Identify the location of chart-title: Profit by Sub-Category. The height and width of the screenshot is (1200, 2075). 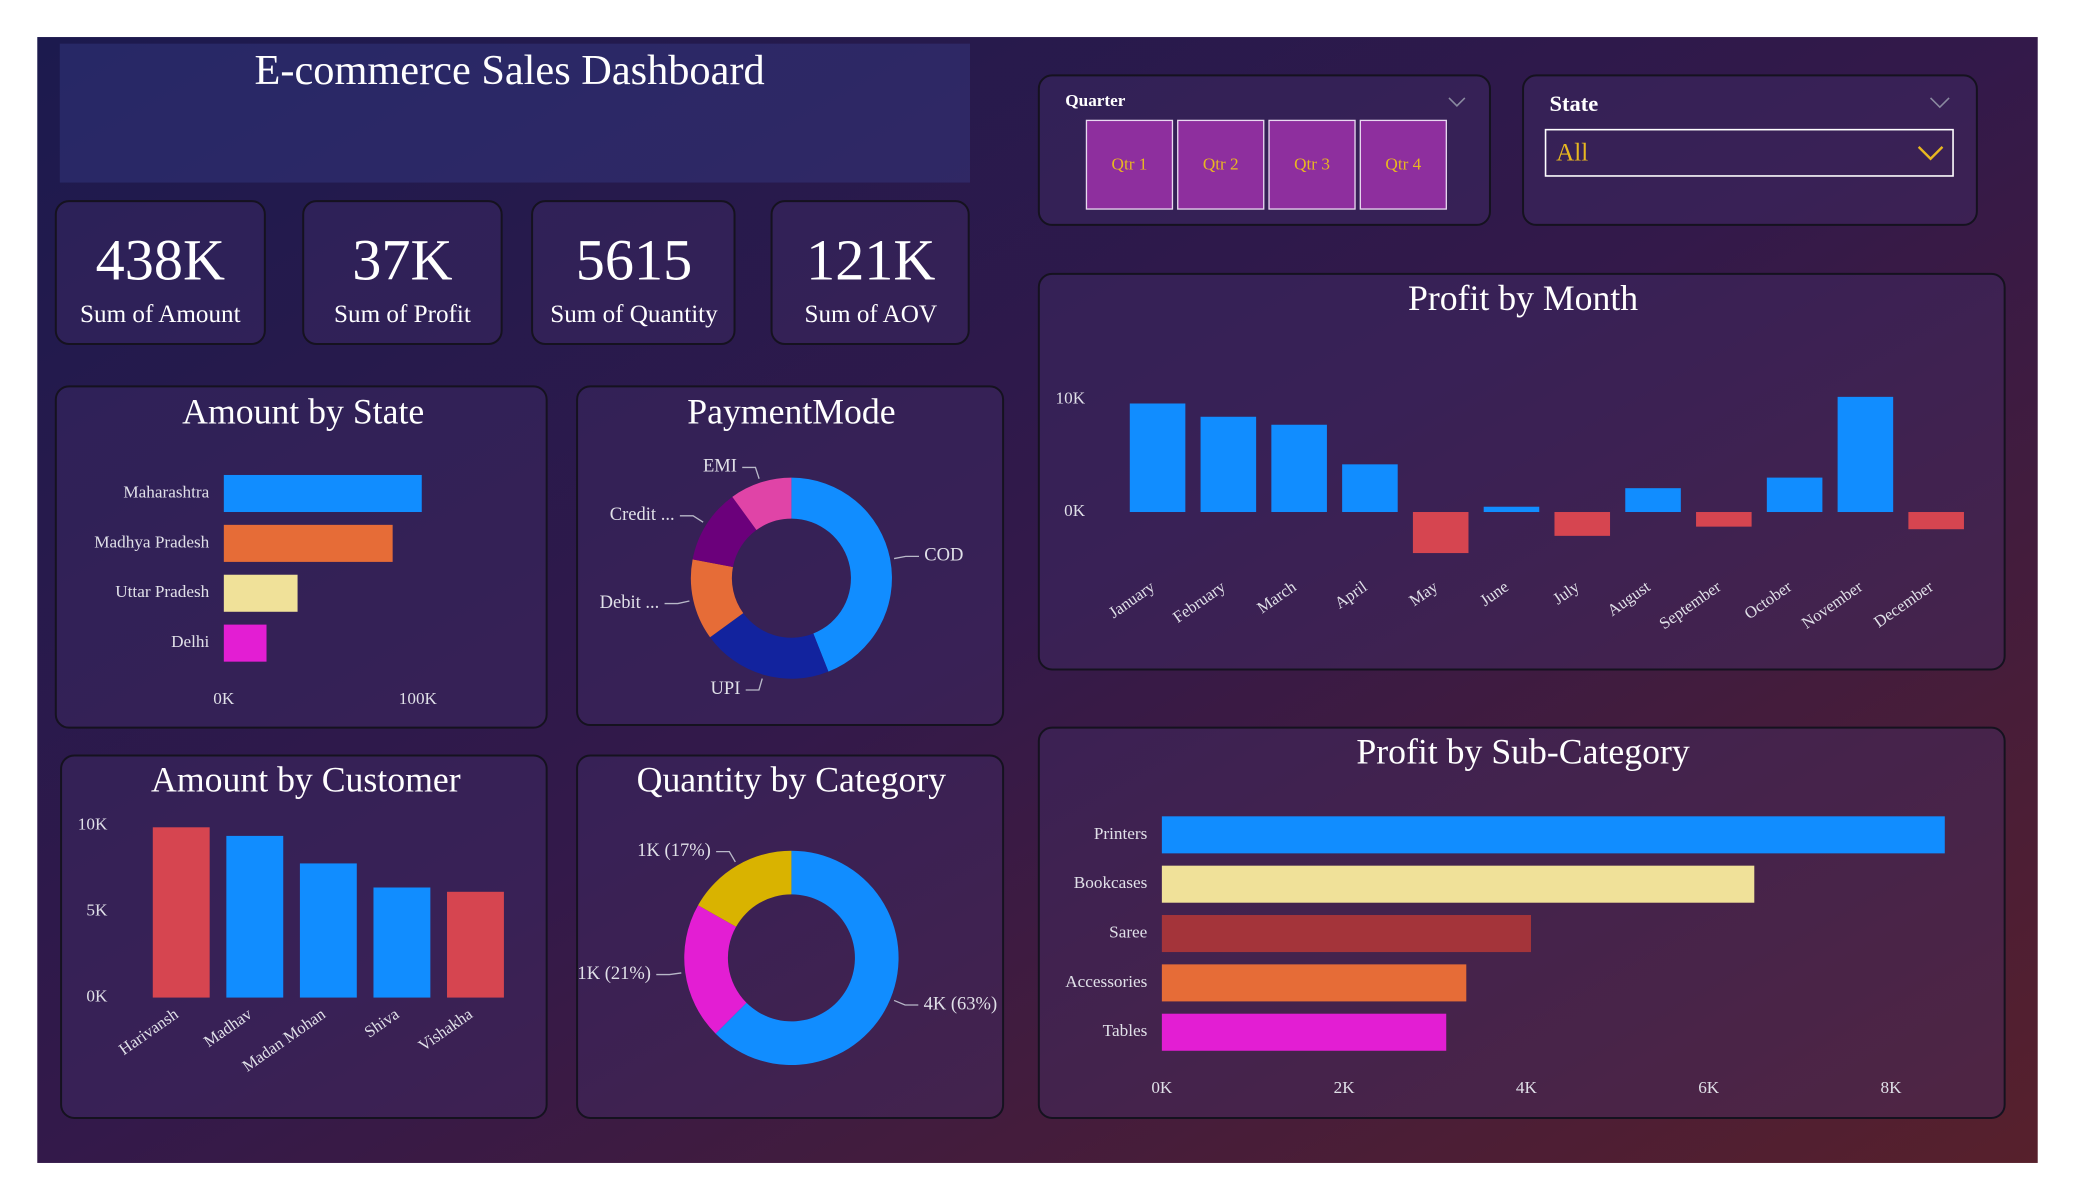
(1522, 752).